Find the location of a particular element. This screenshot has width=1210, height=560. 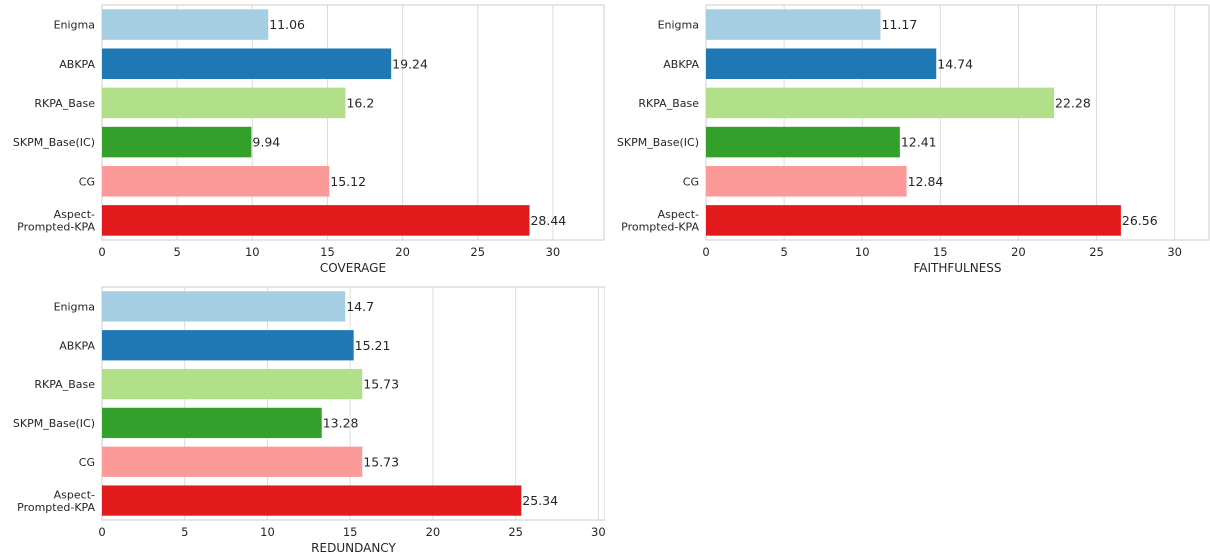

bar-value-label: 14.74 is located at coordinates (955, 63).